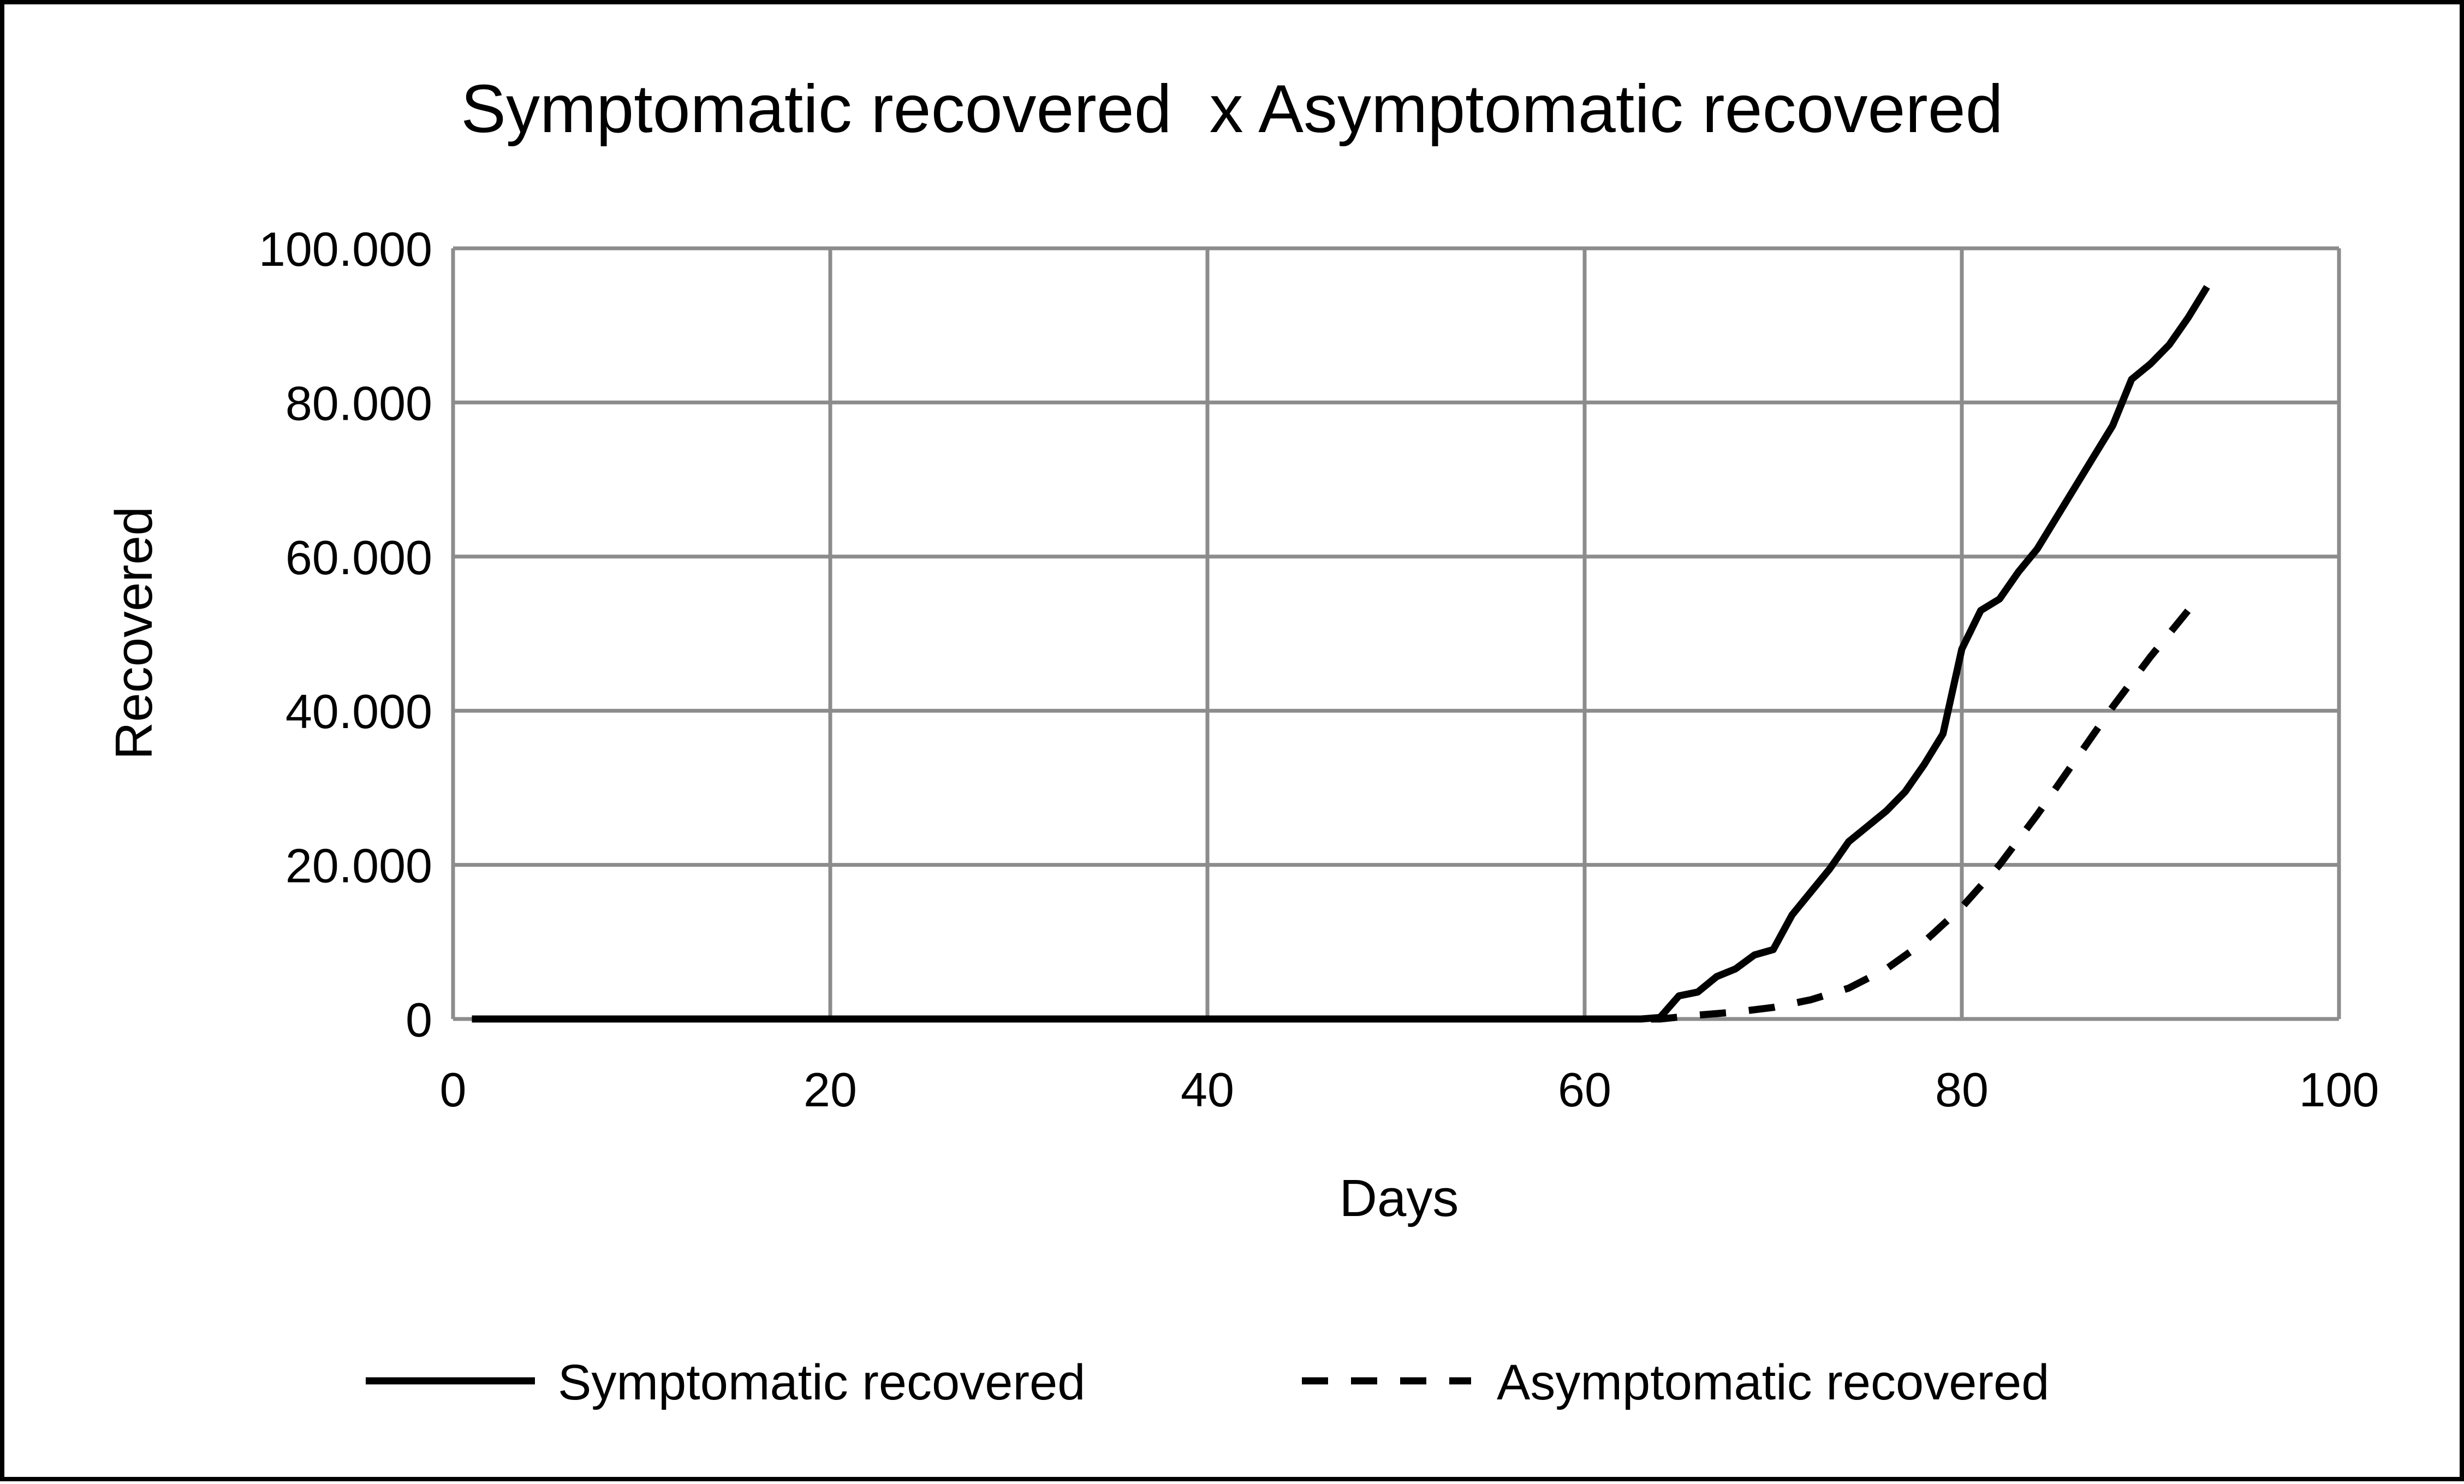 Image resolution: width=2464 pixels, height=1484 pixels. Describe the element at coordinates (830, 1090) in the screenshot. I see `x-tick-label: 20` at that location.